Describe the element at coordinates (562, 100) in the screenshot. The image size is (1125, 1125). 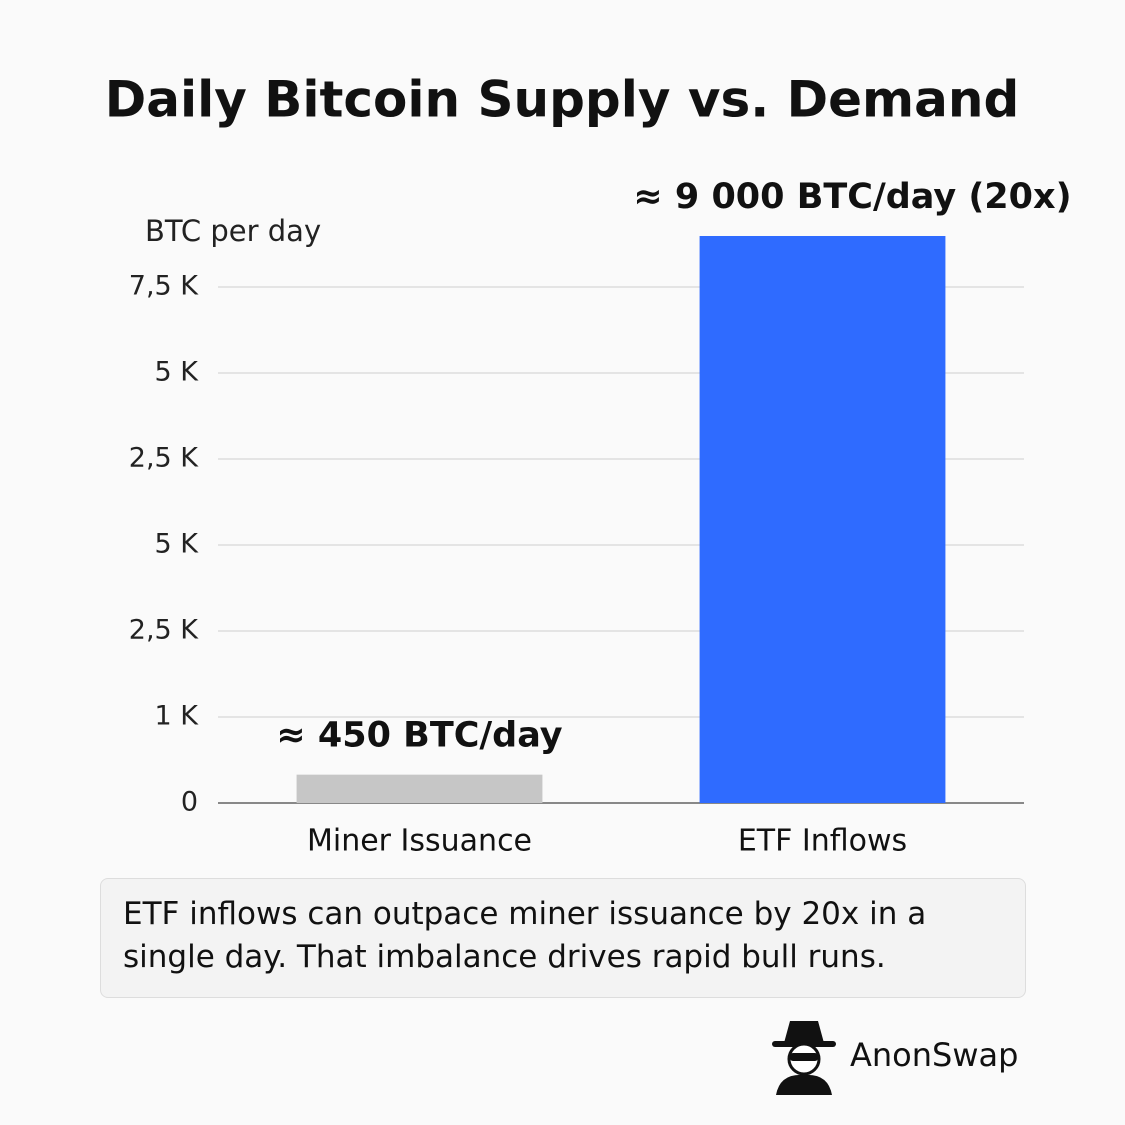
I see `chart-title: Daily Bitcoin Supply vs. Demand` at that location.